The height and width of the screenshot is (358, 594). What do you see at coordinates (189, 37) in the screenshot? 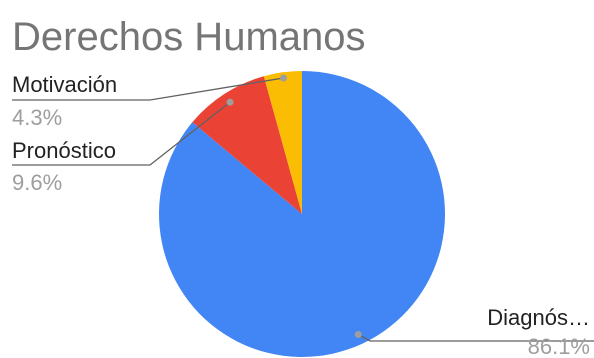
I see `chart-title: Derechos Humanos` at bounding box center [189, 37].